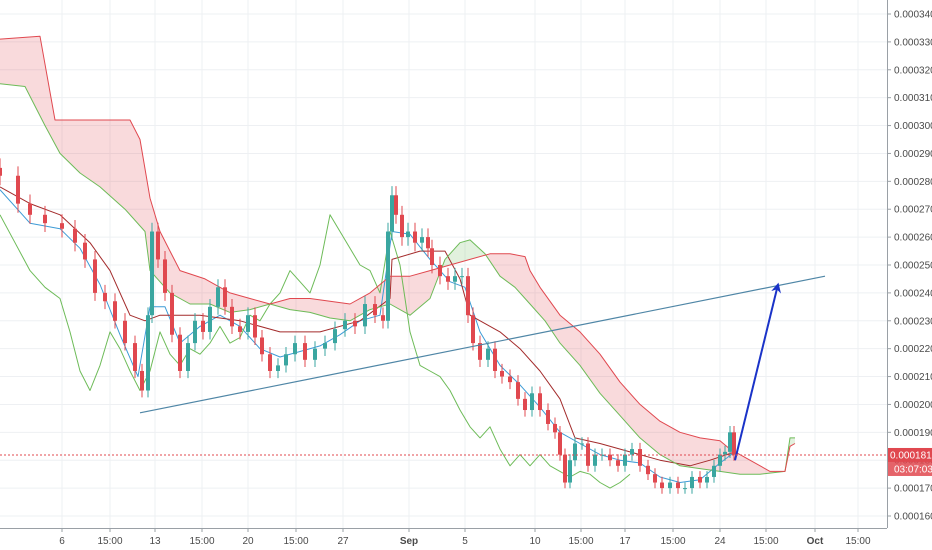 Image resolution: width=932 pixels, height=550 pixels. What do you see at coordinates (913, 154) in the screenshot?
I see `price-tick-label: 0.00029000` at bounding box center [913, 154].